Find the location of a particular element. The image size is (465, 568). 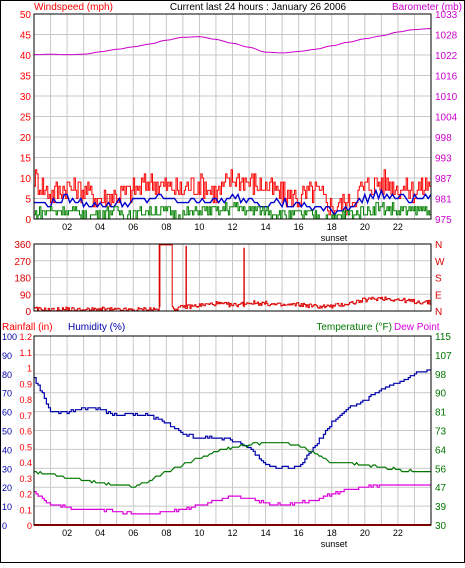

rain-tick-label: 0 is located at coordinates (29, 526).